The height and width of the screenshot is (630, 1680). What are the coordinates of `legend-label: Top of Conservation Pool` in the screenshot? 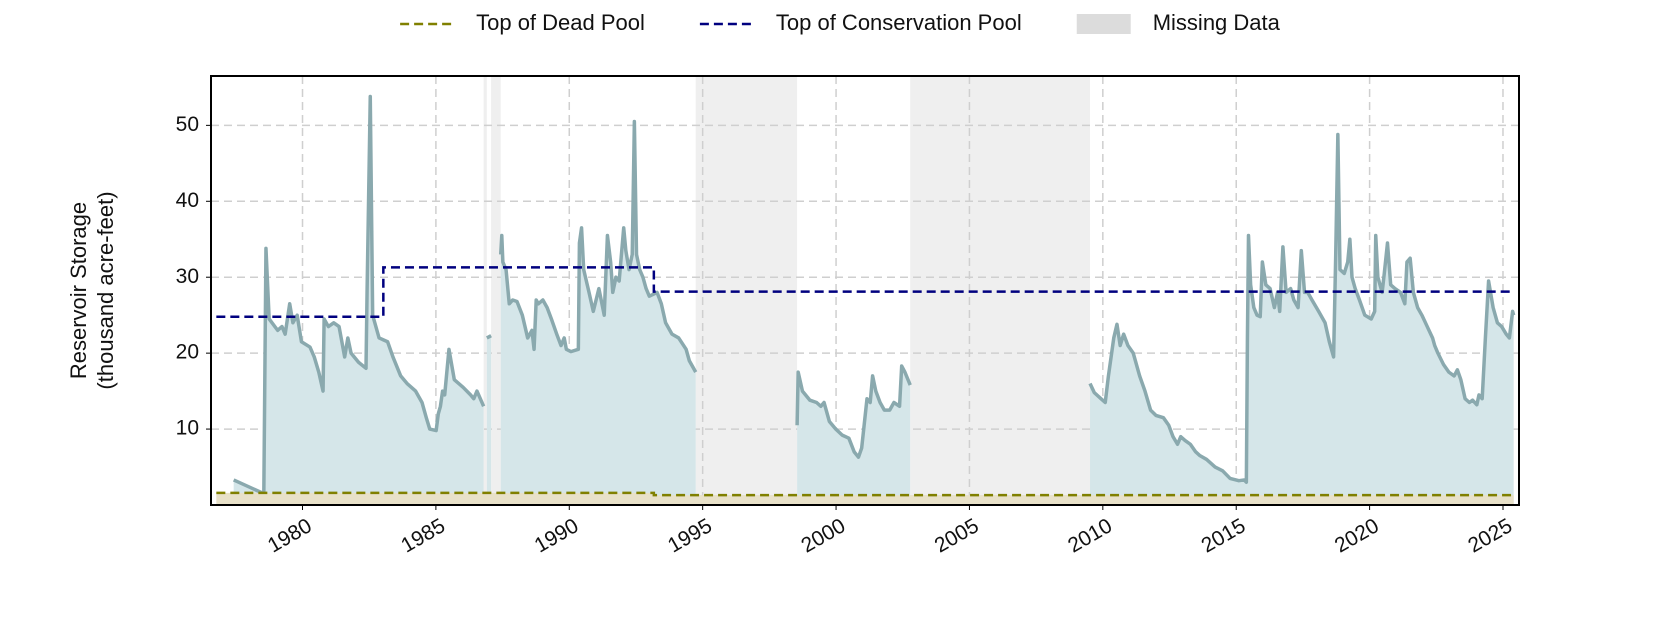 It's located at (899, 22).